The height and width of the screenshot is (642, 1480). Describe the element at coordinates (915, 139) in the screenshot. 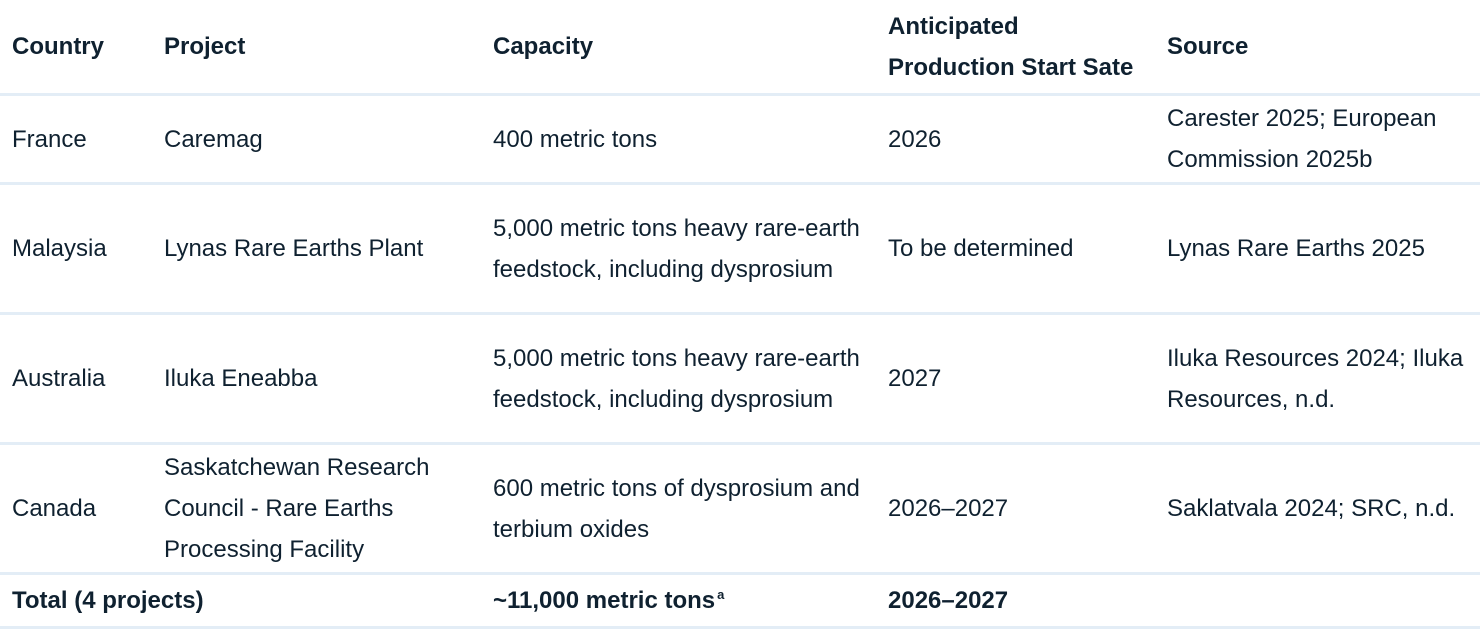

I see `cell-start: 2026` at that location.